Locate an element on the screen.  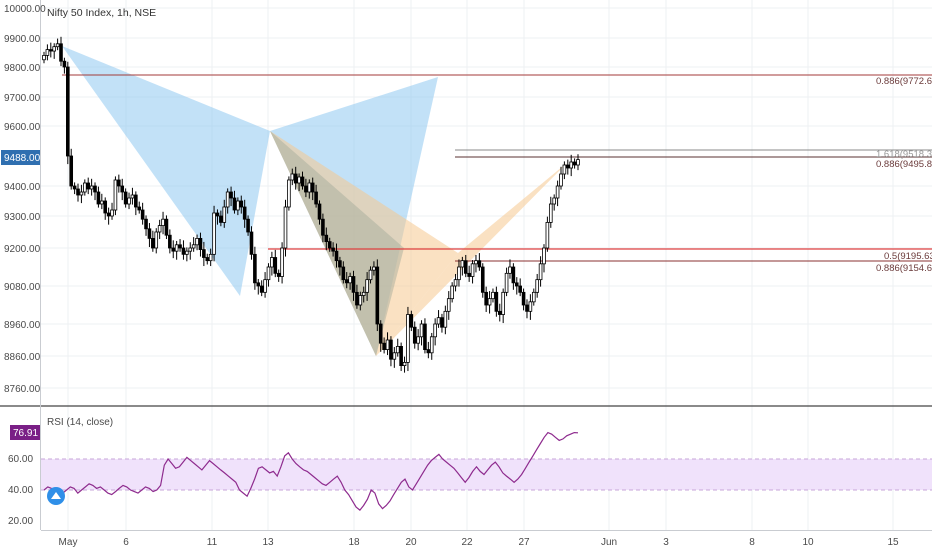
fib-label-9518: 1.618(9518.33) is located at coordinates (904, 154).